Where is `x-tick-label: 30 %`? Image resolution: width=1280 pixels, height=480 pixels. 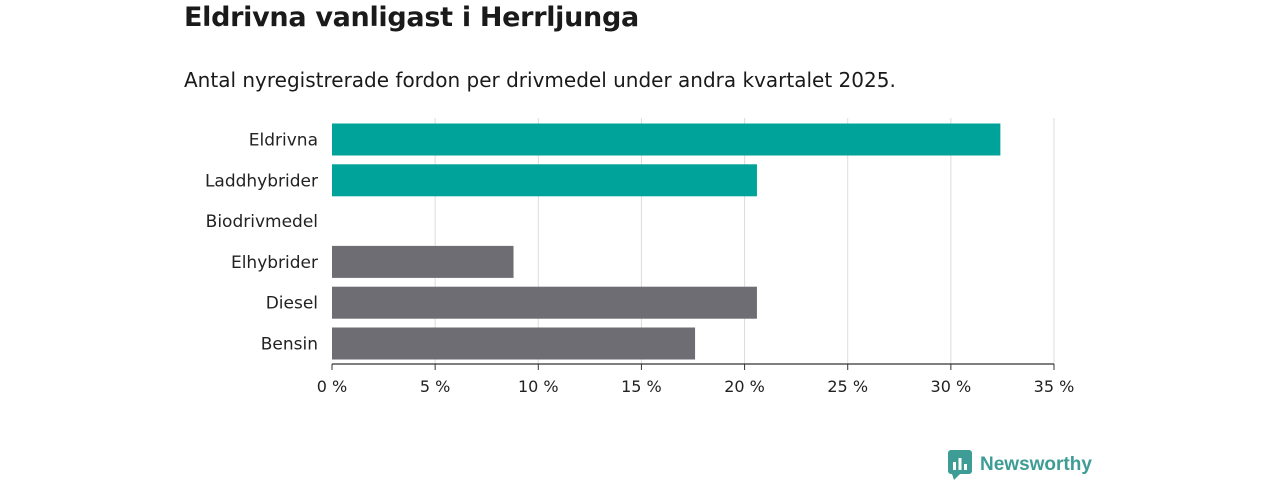 x-tick-label: 30 % is located at coordinates (951, 386).